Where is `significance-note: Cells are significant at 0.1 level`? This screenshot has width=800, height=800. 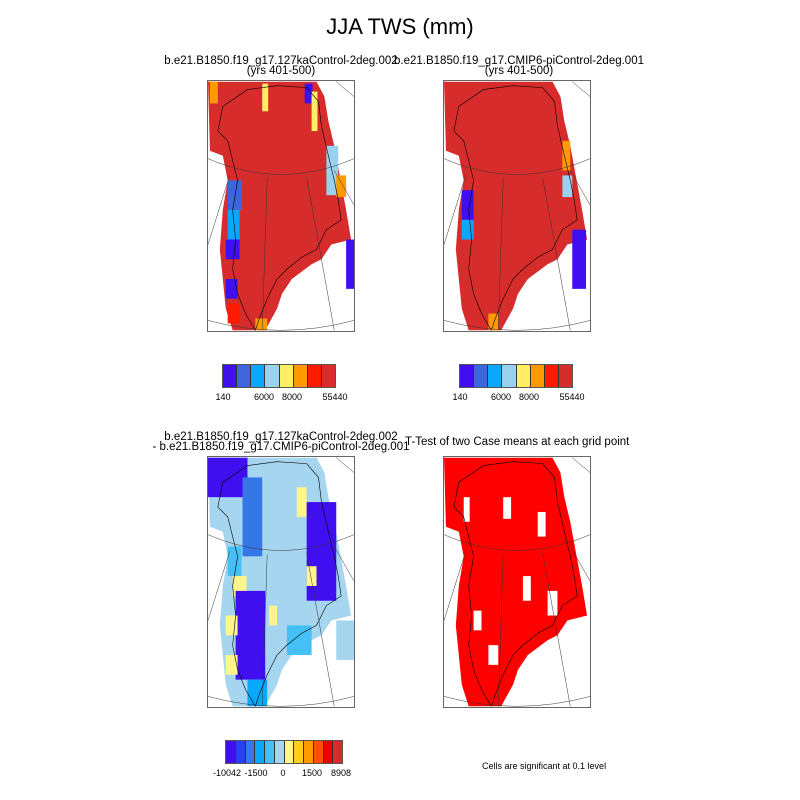
significance-note: Cells are significant at 0.1 level is located at coordinates (544, 766).